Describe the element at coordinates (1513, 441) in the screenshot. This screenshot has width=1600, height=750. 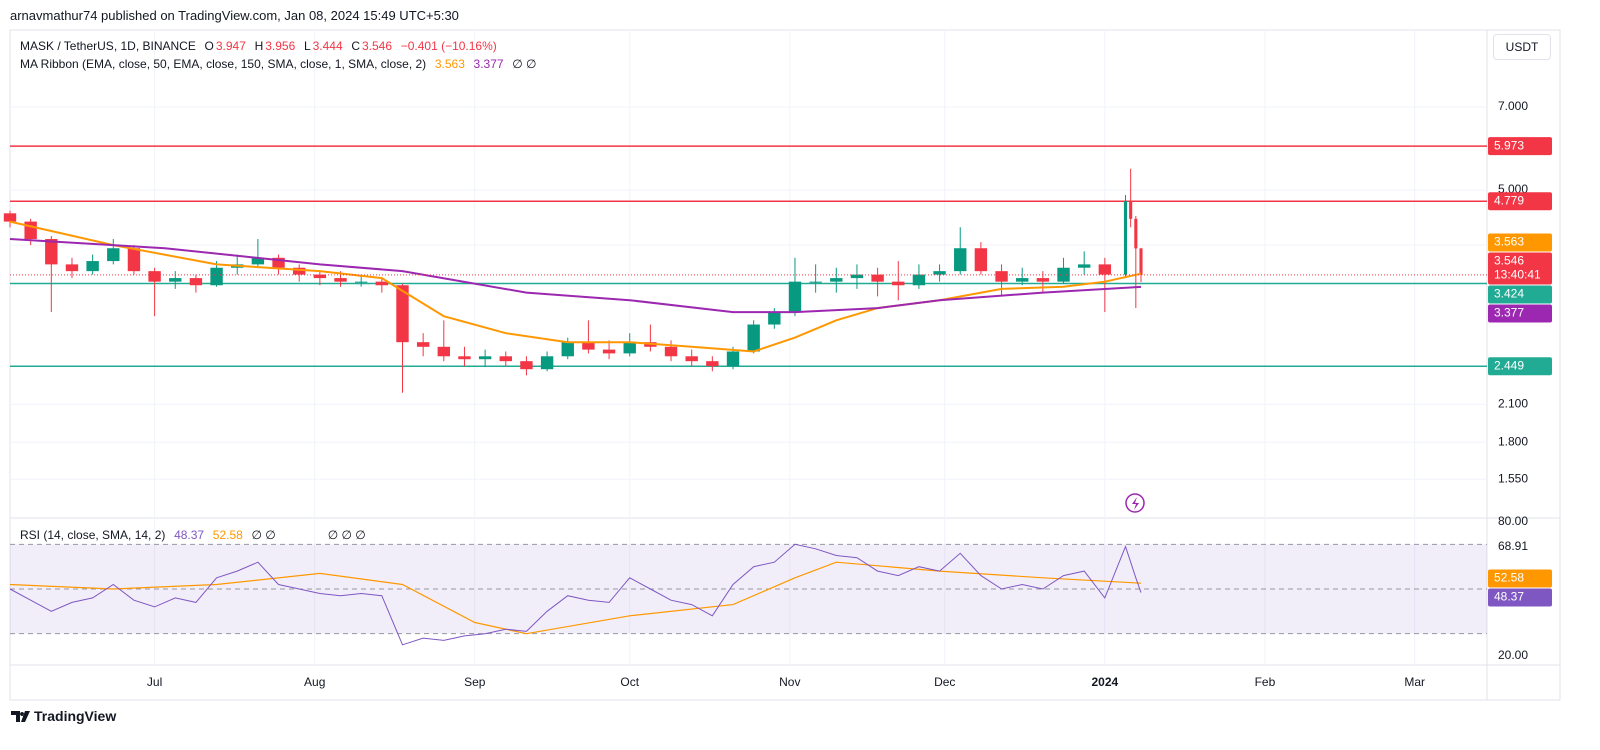
I see `y-tick-label: 1.800` at that location.